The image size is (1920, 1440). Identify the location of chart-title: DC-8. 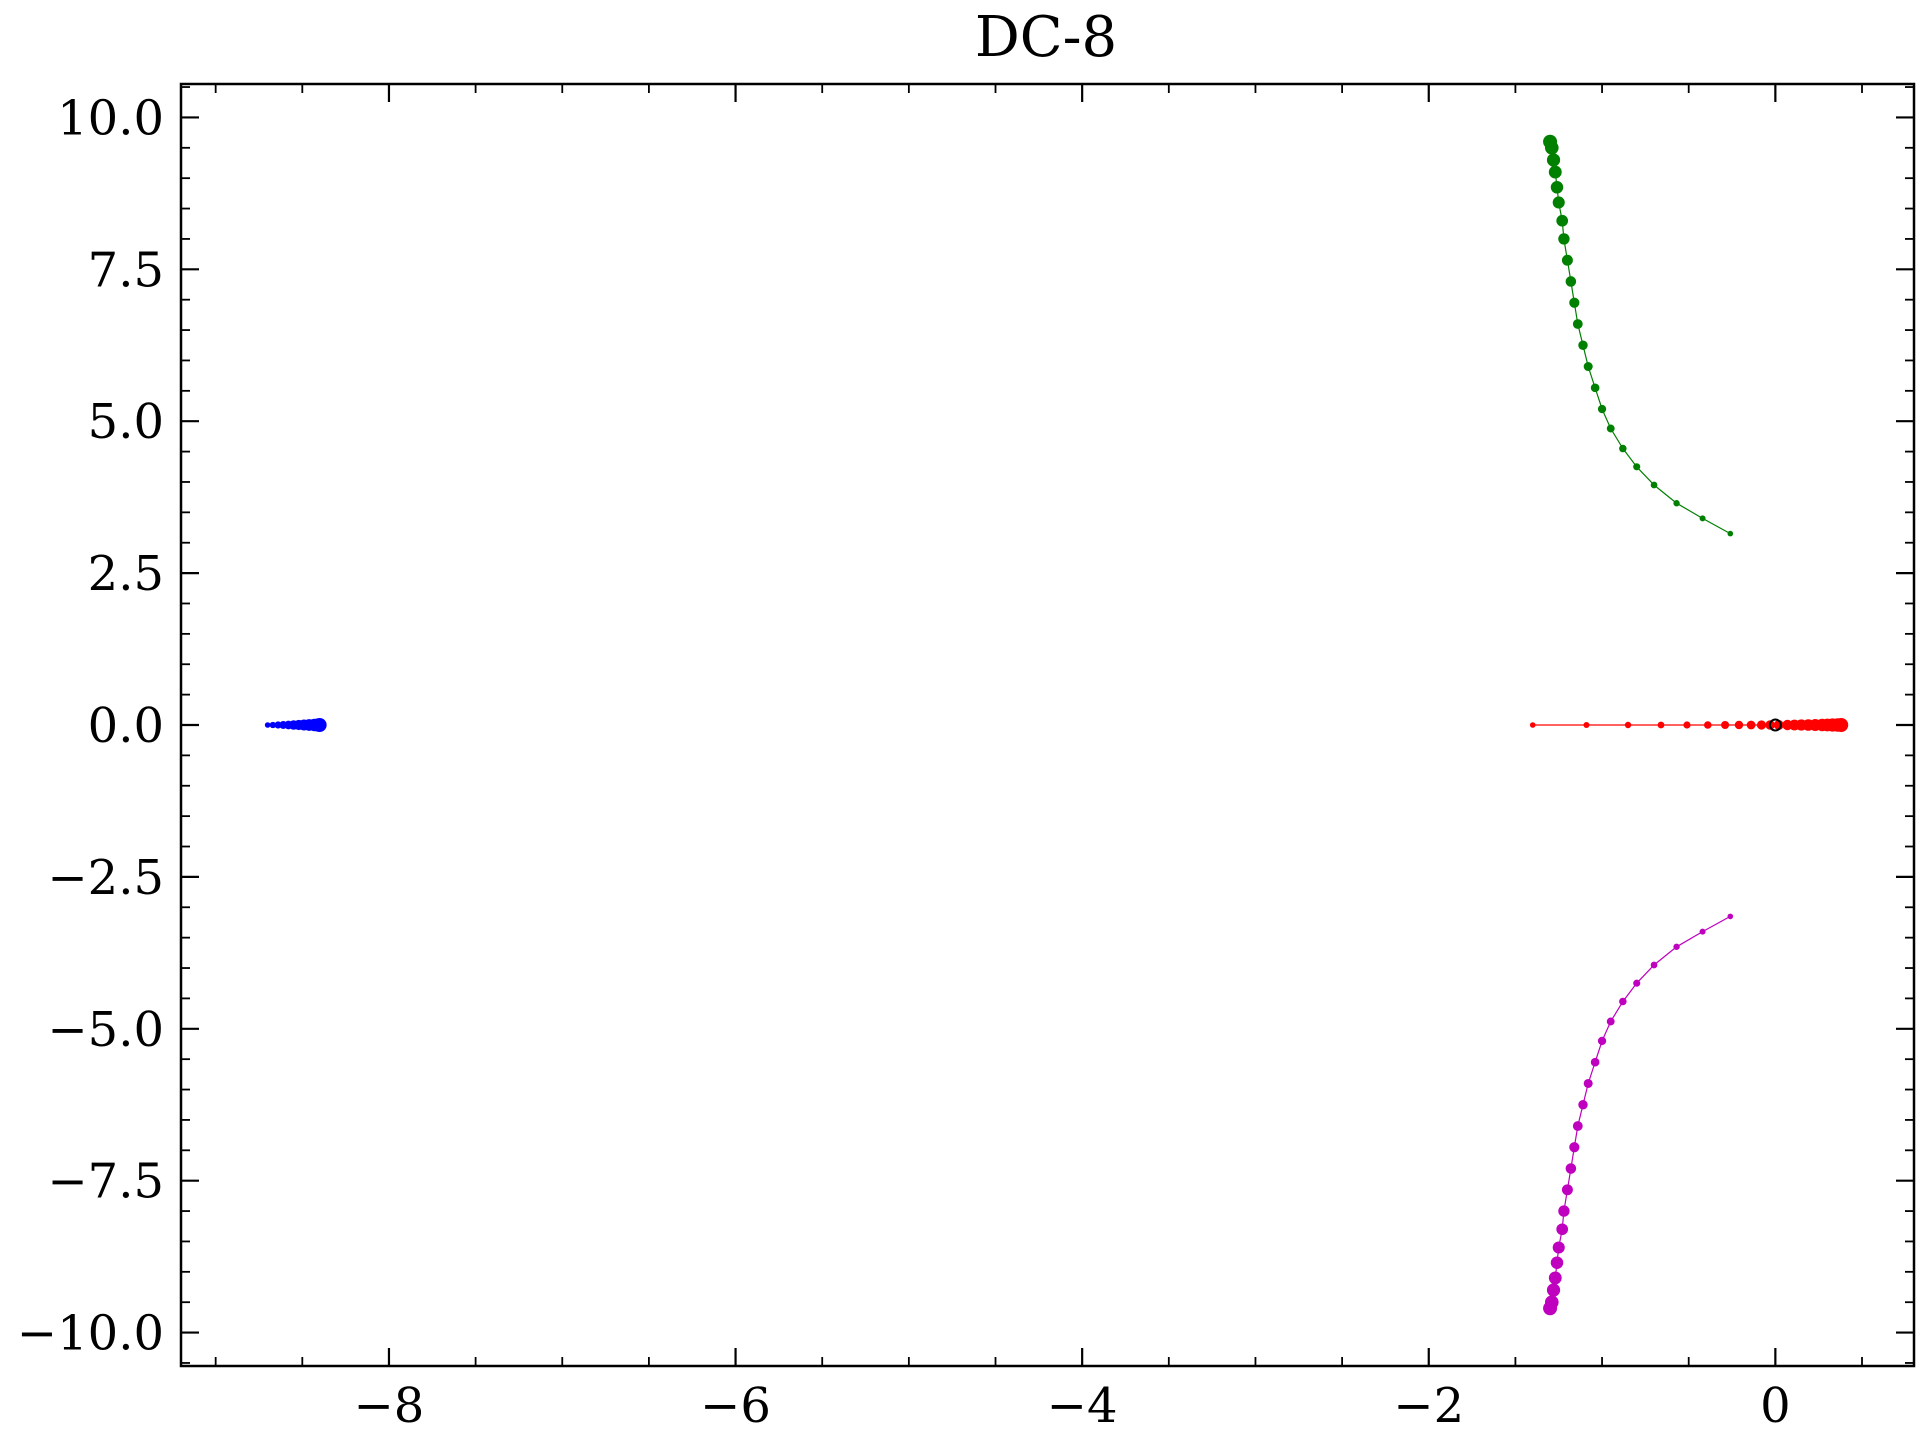
(1046, 37).